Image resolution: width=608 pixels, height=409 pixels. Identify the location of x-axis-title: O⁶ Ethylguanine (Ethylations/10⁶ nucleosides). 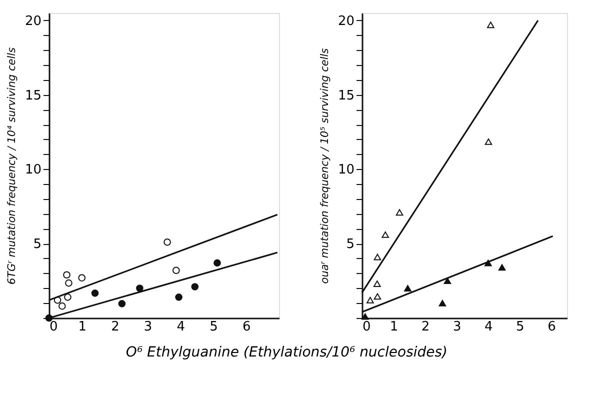
(287, 352).